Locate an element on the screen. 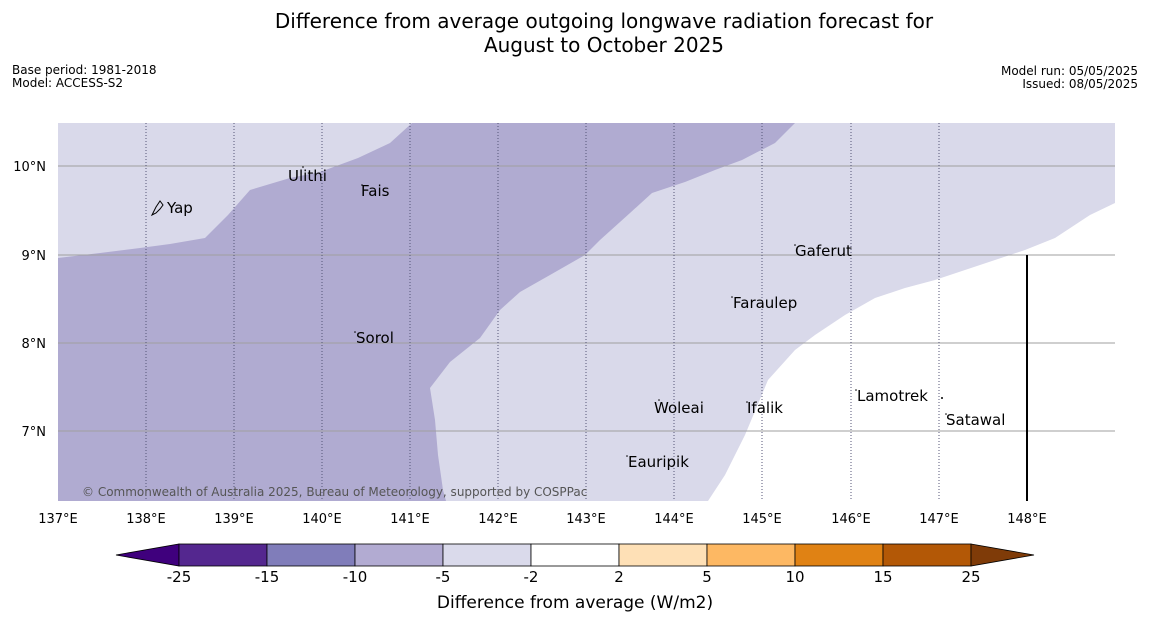 The height and width of the screenshot is (644, 1150). place-eauripik: Eauripik is located at coordinates (658, 462).